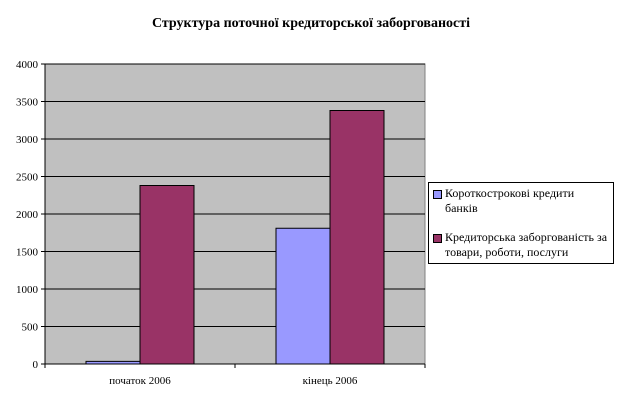 The height and width of the screenshot is (405, 622). Describe the element at coordinates (30, 328) in the screenshot. I see `y-tick-label: 500` at that location.